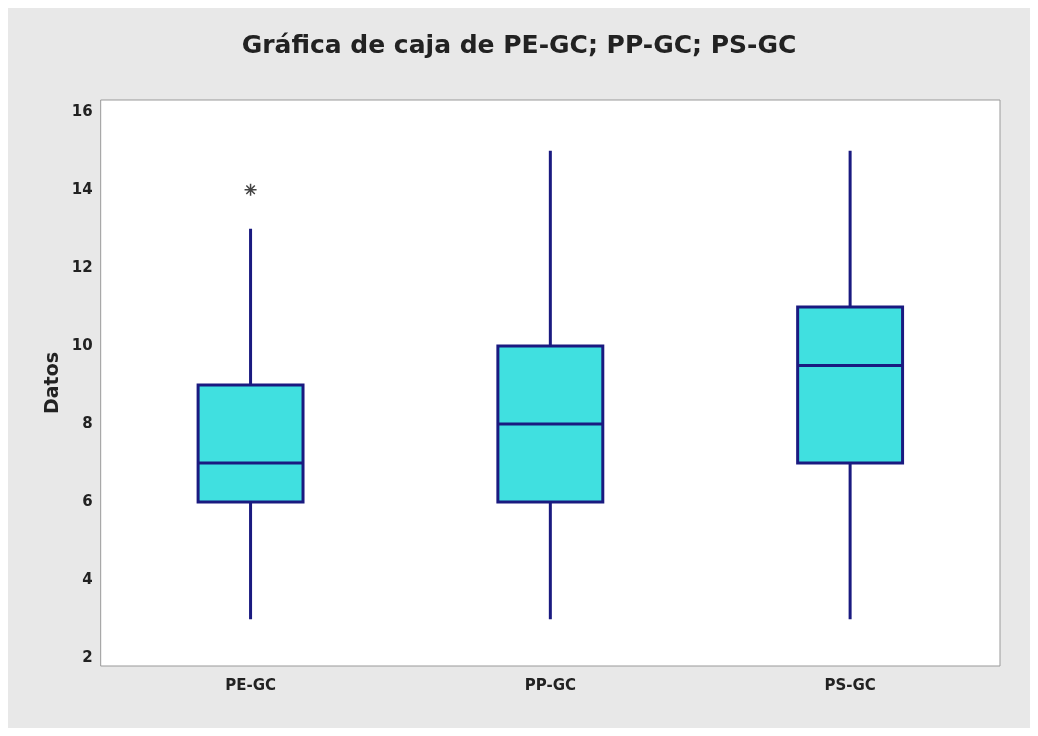  Describe the element at coordinates (87, 422) in the screenshot. I see `y-tick-label: 8` at that location.